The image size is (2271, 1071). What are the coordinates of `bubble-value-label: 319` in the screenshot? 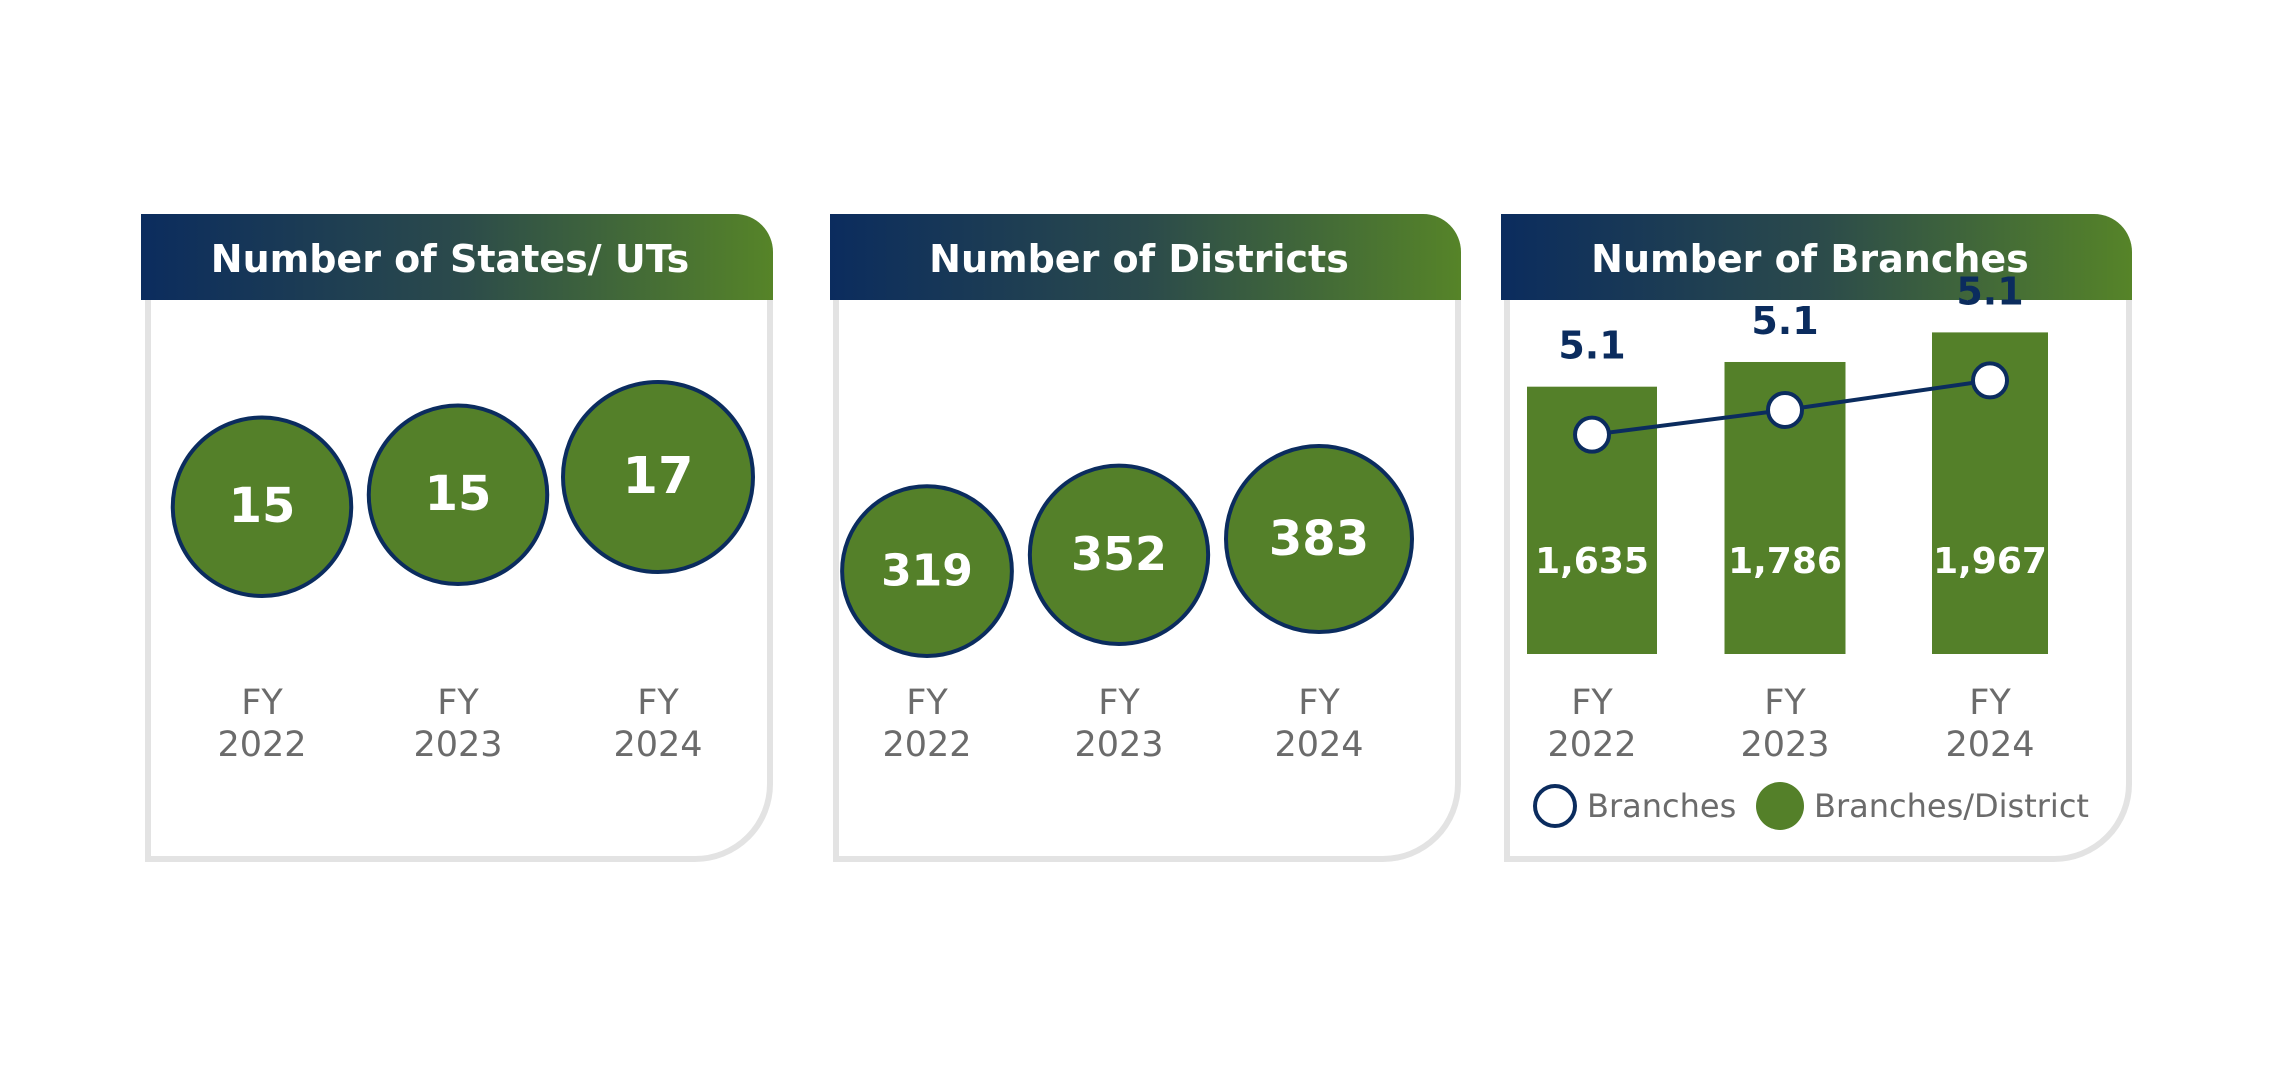 It's located at (927, 571).